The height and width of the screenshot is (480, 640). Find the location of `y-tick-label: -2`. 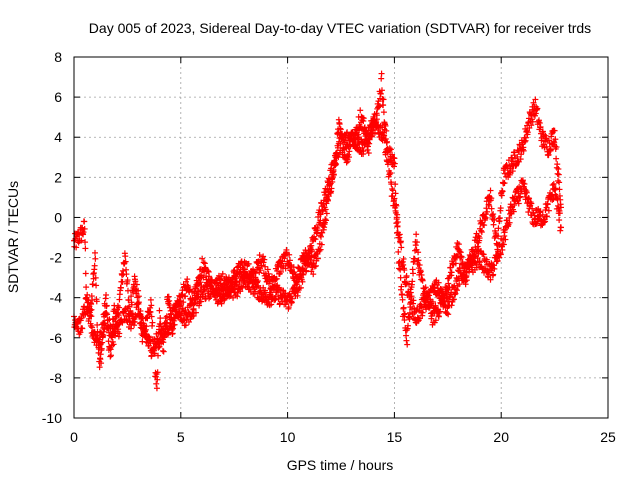

y-tick-label: -2 is located at coordinates (56, 258).